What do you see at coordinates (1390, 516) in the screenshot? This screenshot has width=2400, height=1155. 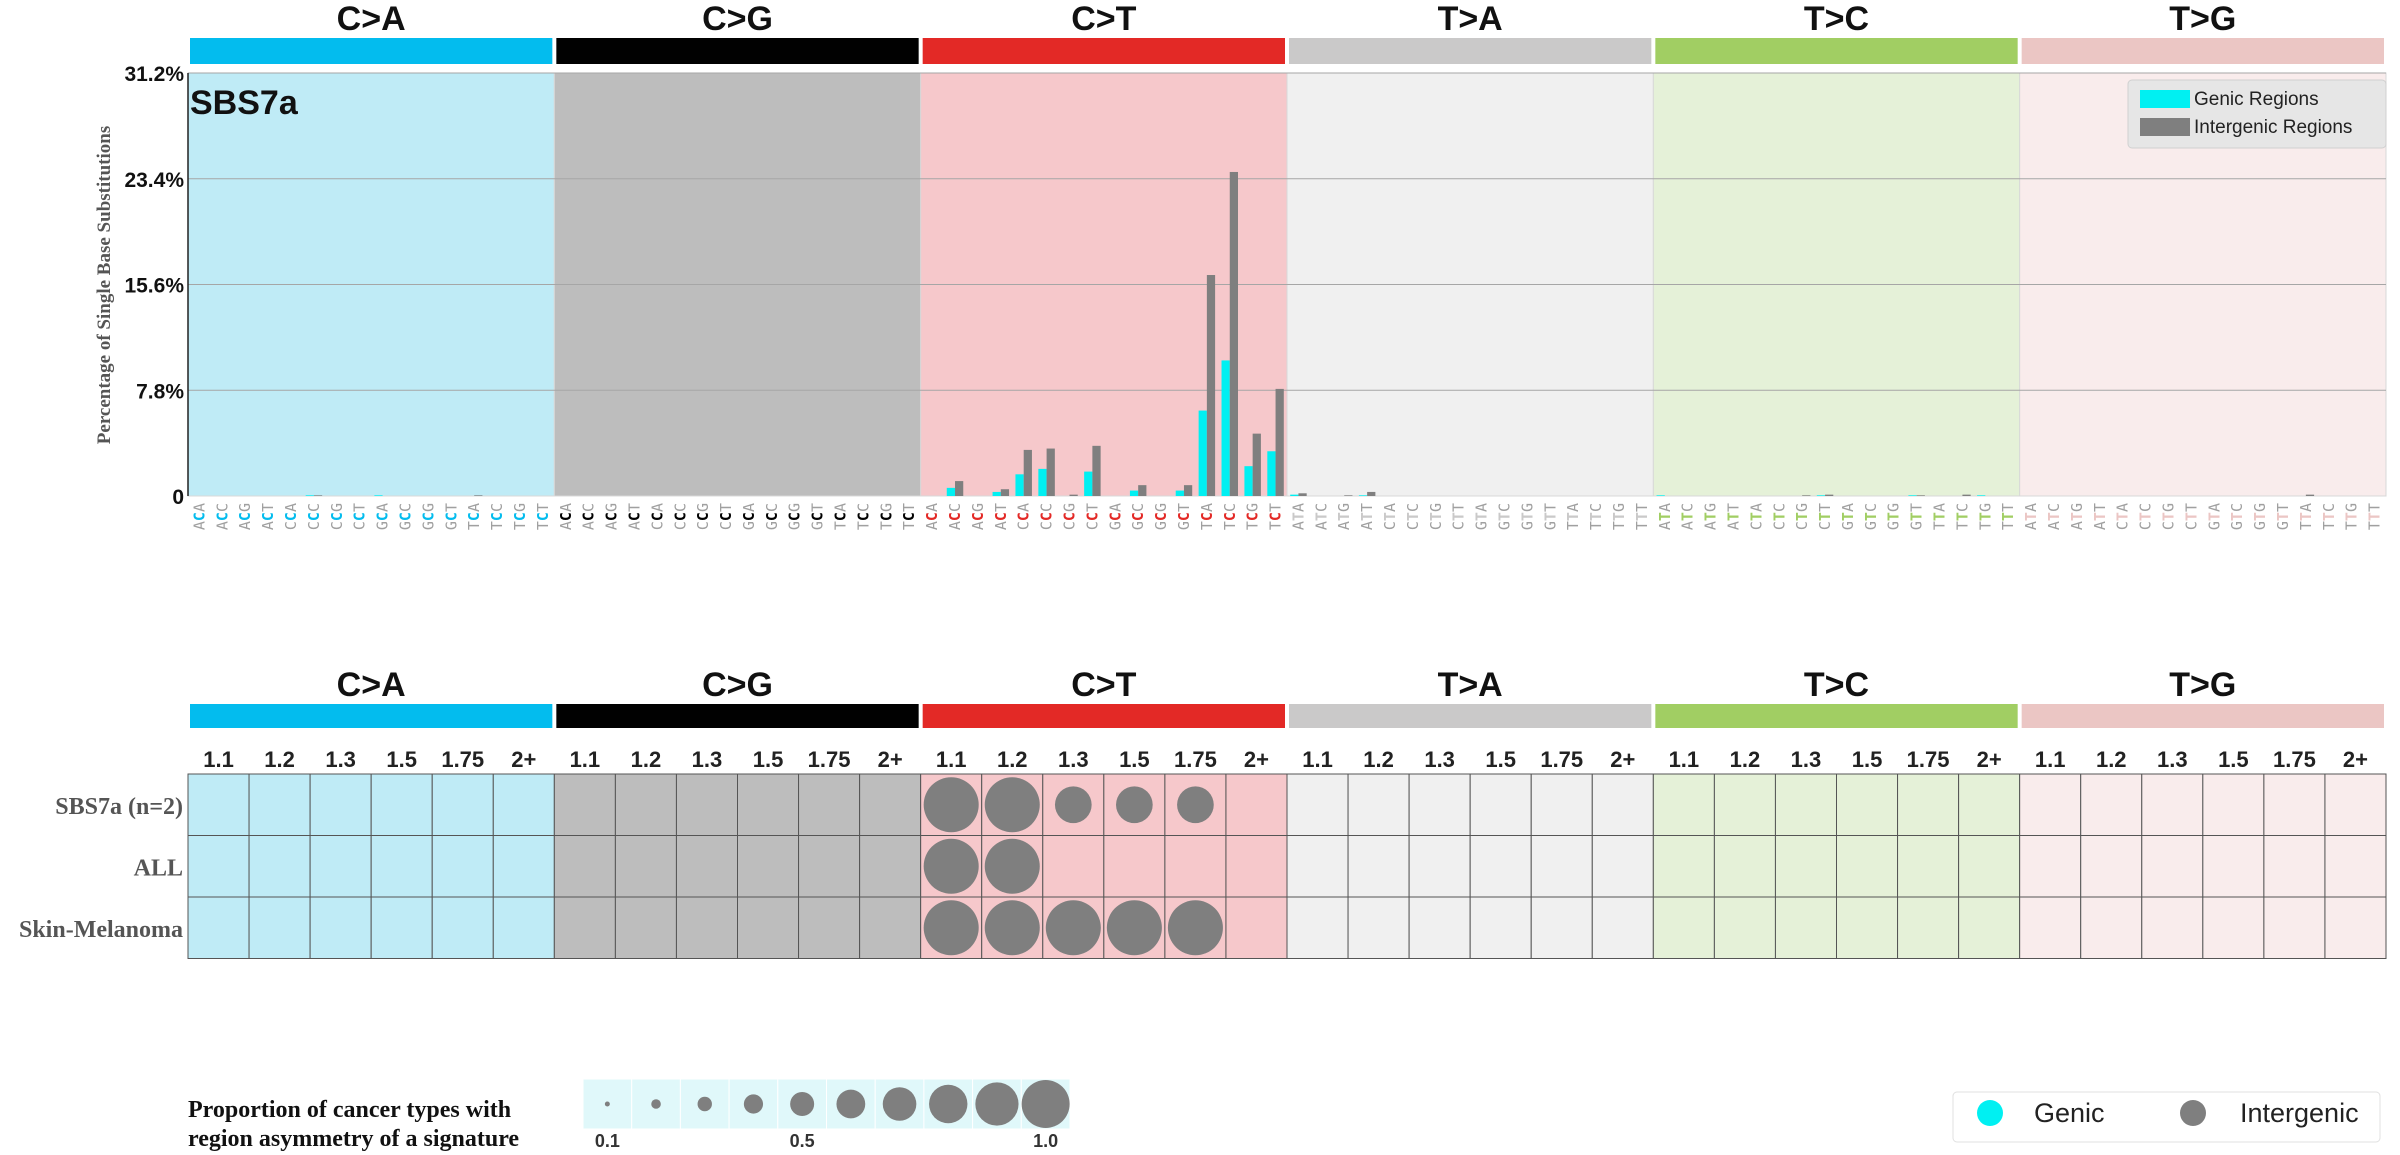 I see `context-label: CTA` at bounding box center [1390, 516].